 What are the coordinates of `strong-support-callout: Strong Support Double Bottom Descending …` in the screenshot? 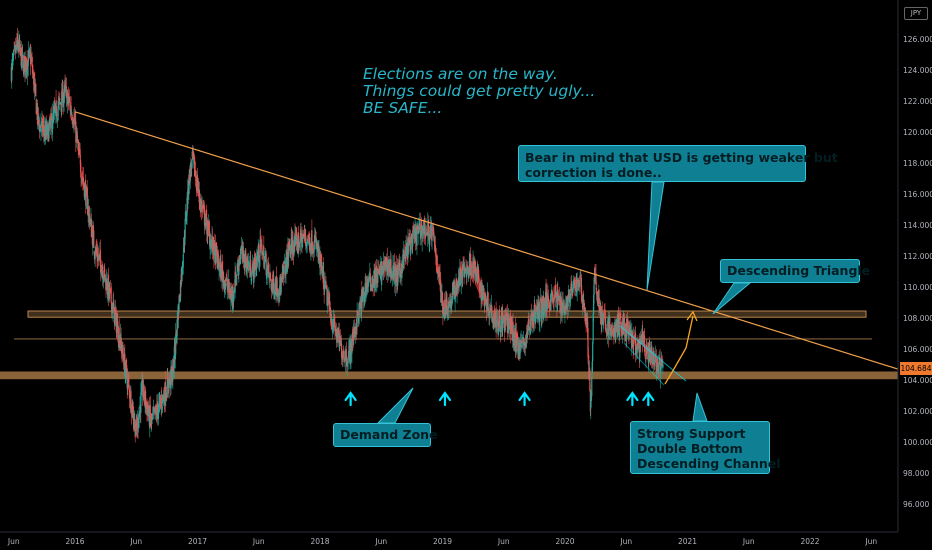 It's located at (705, 447).